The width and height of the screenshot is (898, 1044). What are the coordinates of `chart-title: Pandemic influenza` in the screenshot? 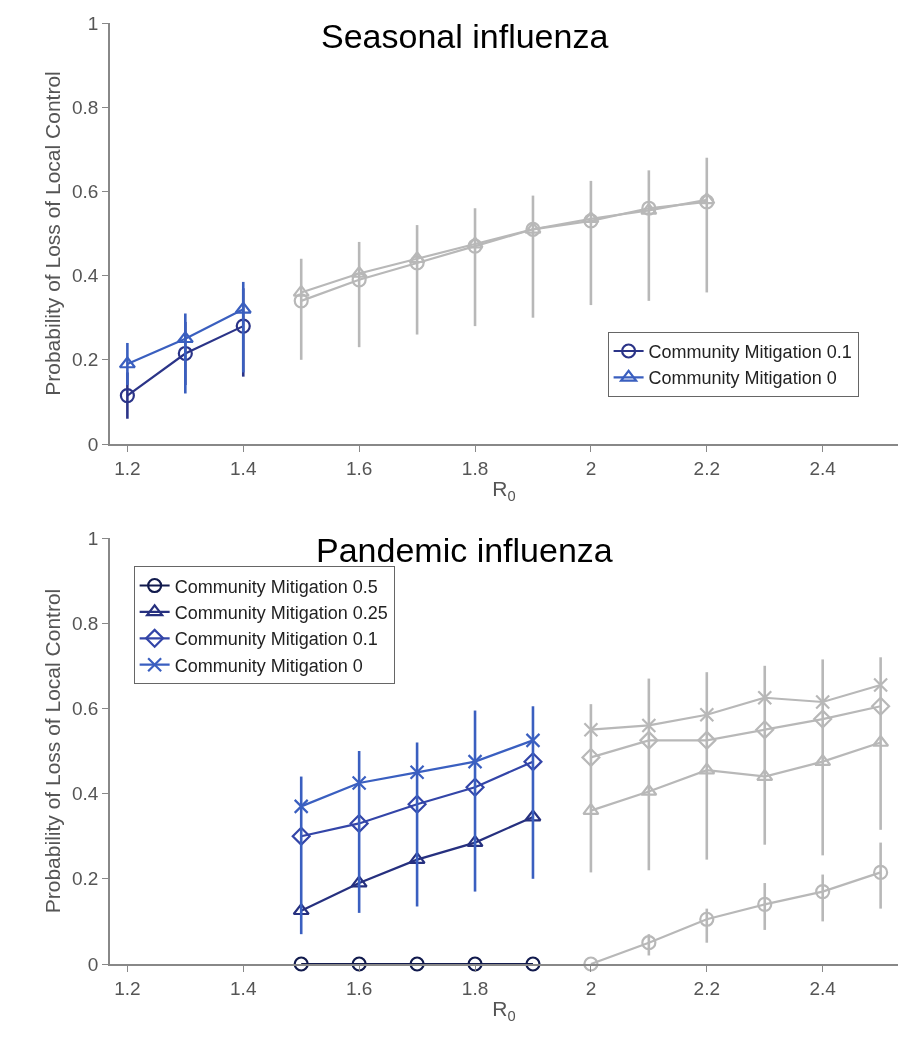 It's located at (464, 550).